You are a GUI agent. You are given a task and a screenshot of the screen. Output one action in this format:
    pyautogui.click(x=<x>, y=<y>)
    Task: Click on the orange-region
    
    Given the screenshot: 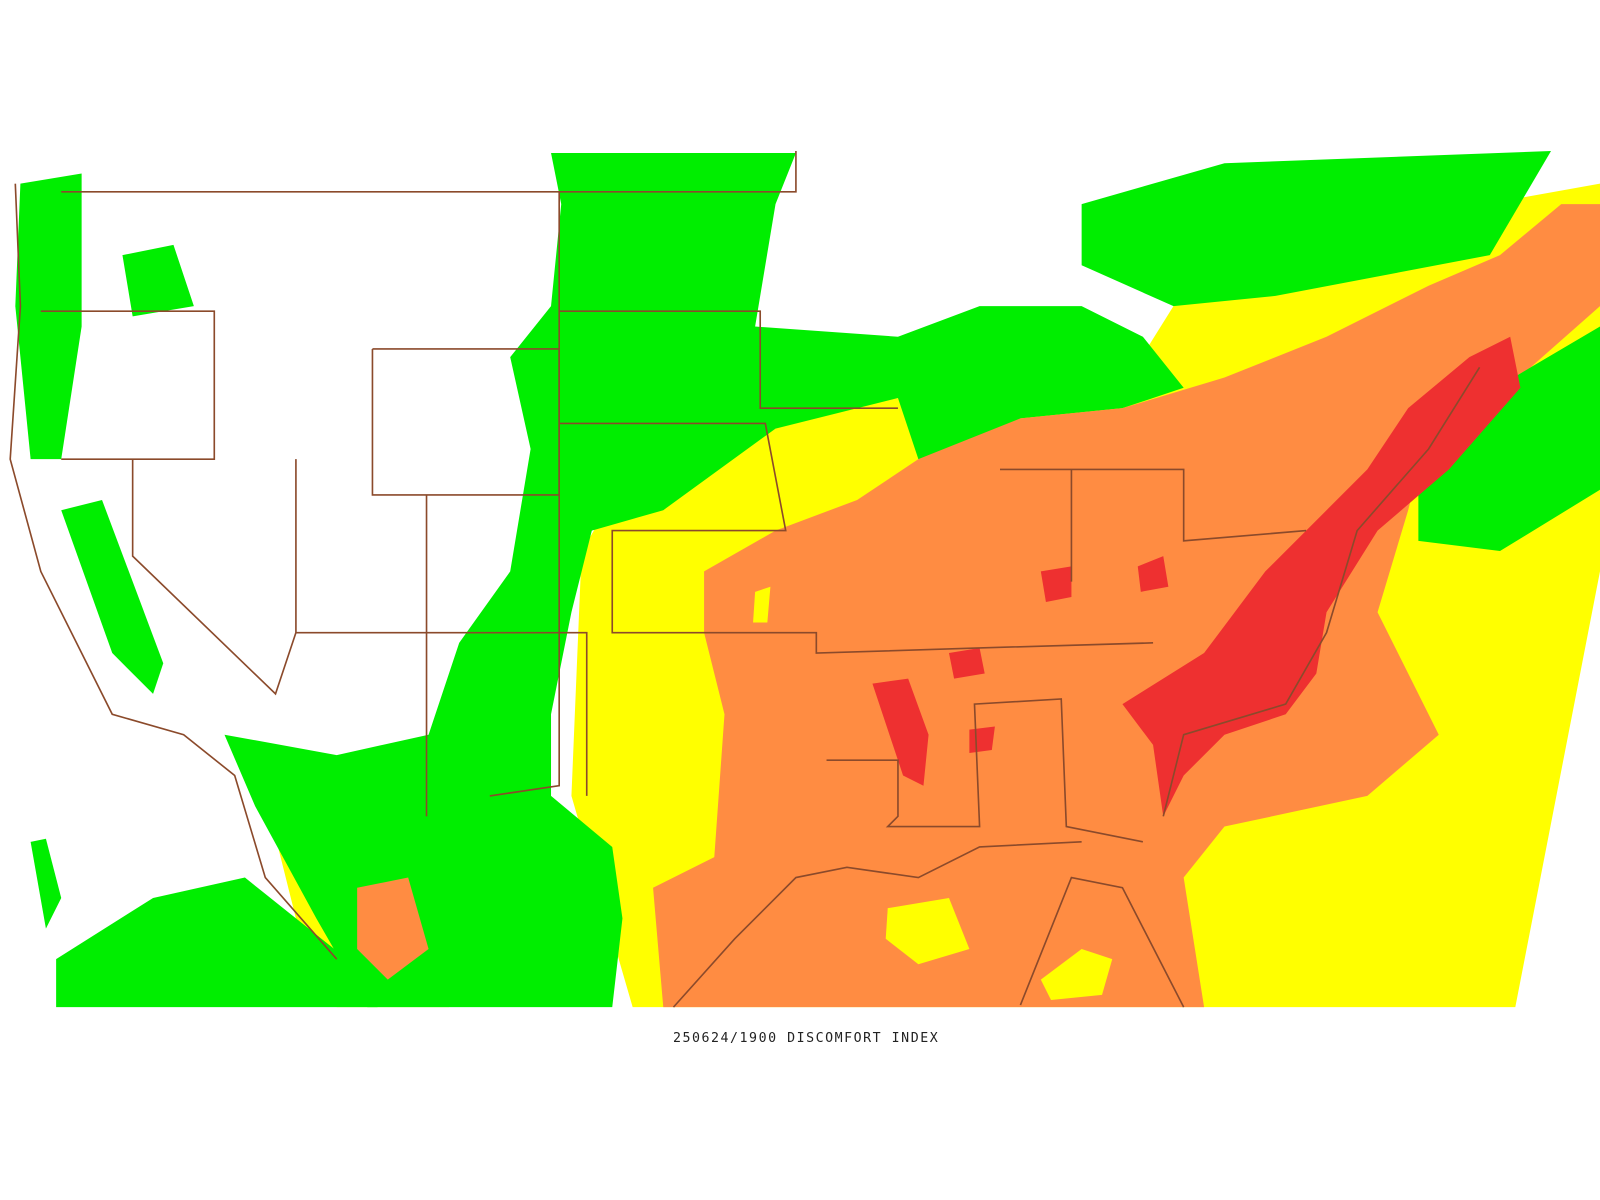 What is the action you would take?
    pyautogui.click(x=393, y=928)
    